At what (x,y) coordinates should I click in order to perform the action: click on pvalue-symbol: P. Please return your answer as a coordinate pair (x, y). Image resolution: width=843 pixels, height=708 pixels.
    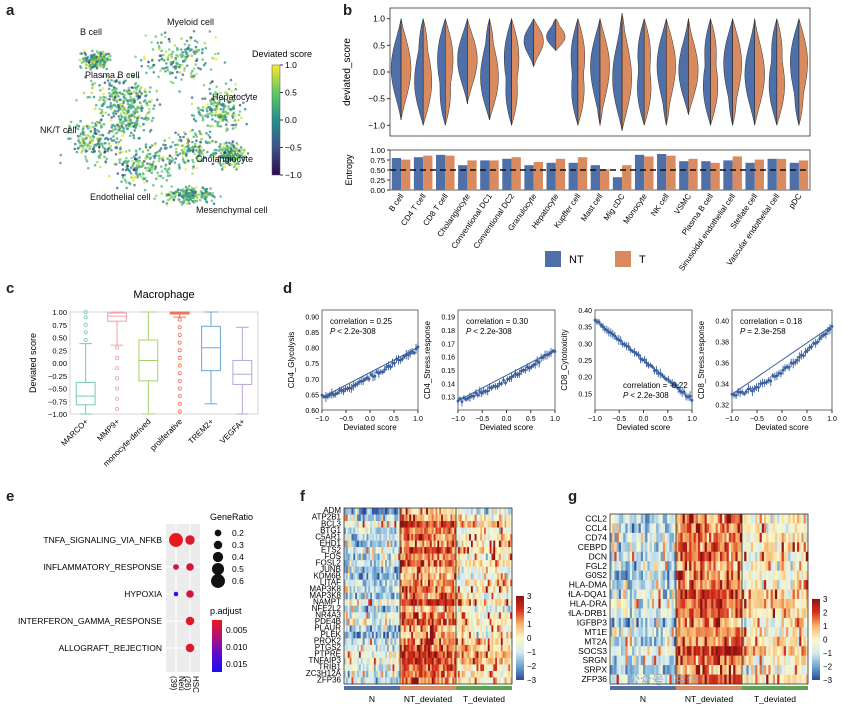
    Looking at the image, I should click on (626, 395).